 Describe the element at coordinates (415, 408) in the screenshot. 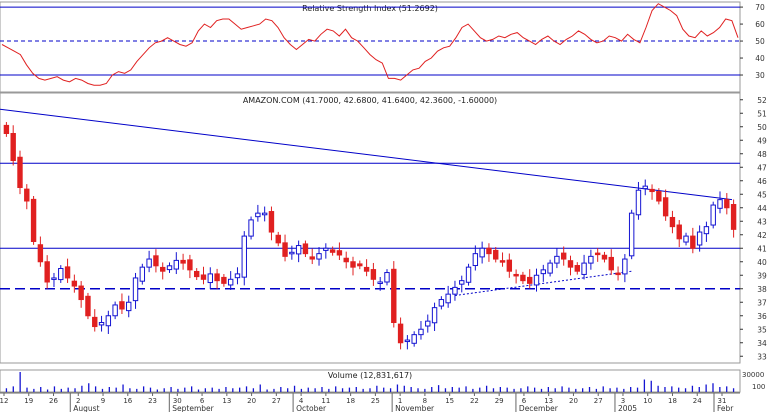

I see `x-month-label: November` at that location.